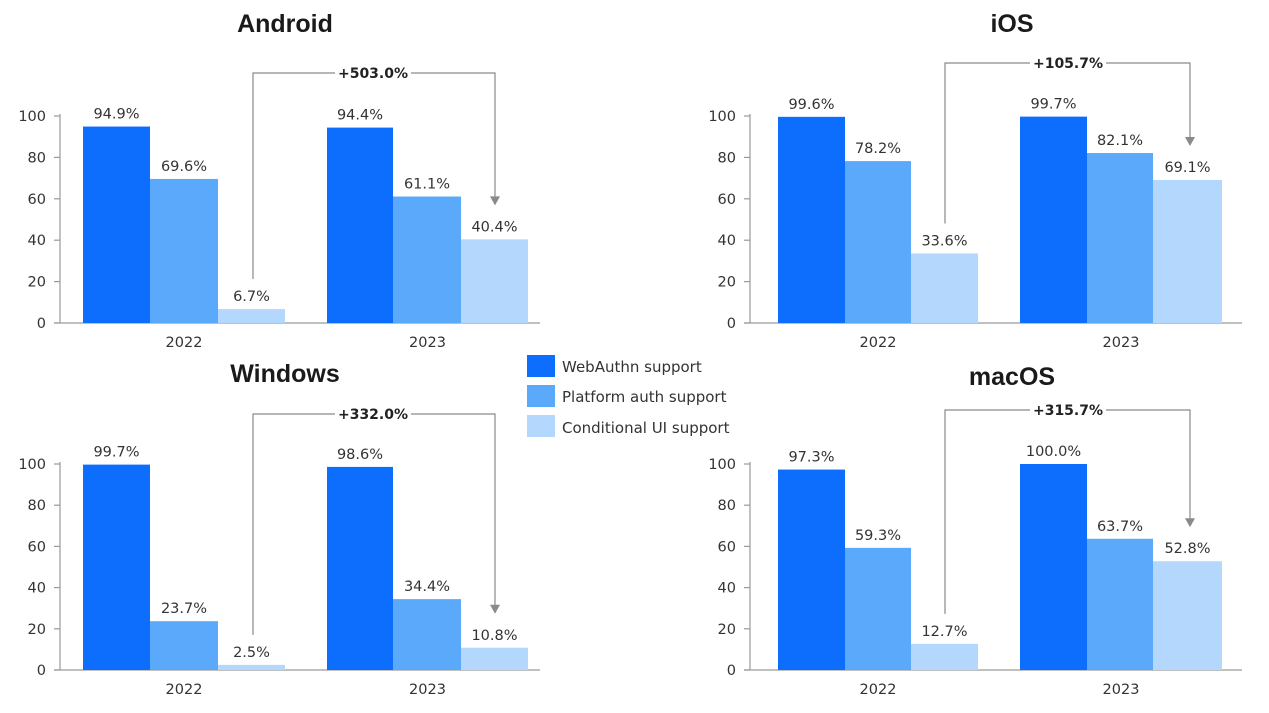 The height and width of the screenshot is (713, 1269). Describe the element at coordinates (427, 587) in the screenshot. I see `data-label: 34.4%` at that location.